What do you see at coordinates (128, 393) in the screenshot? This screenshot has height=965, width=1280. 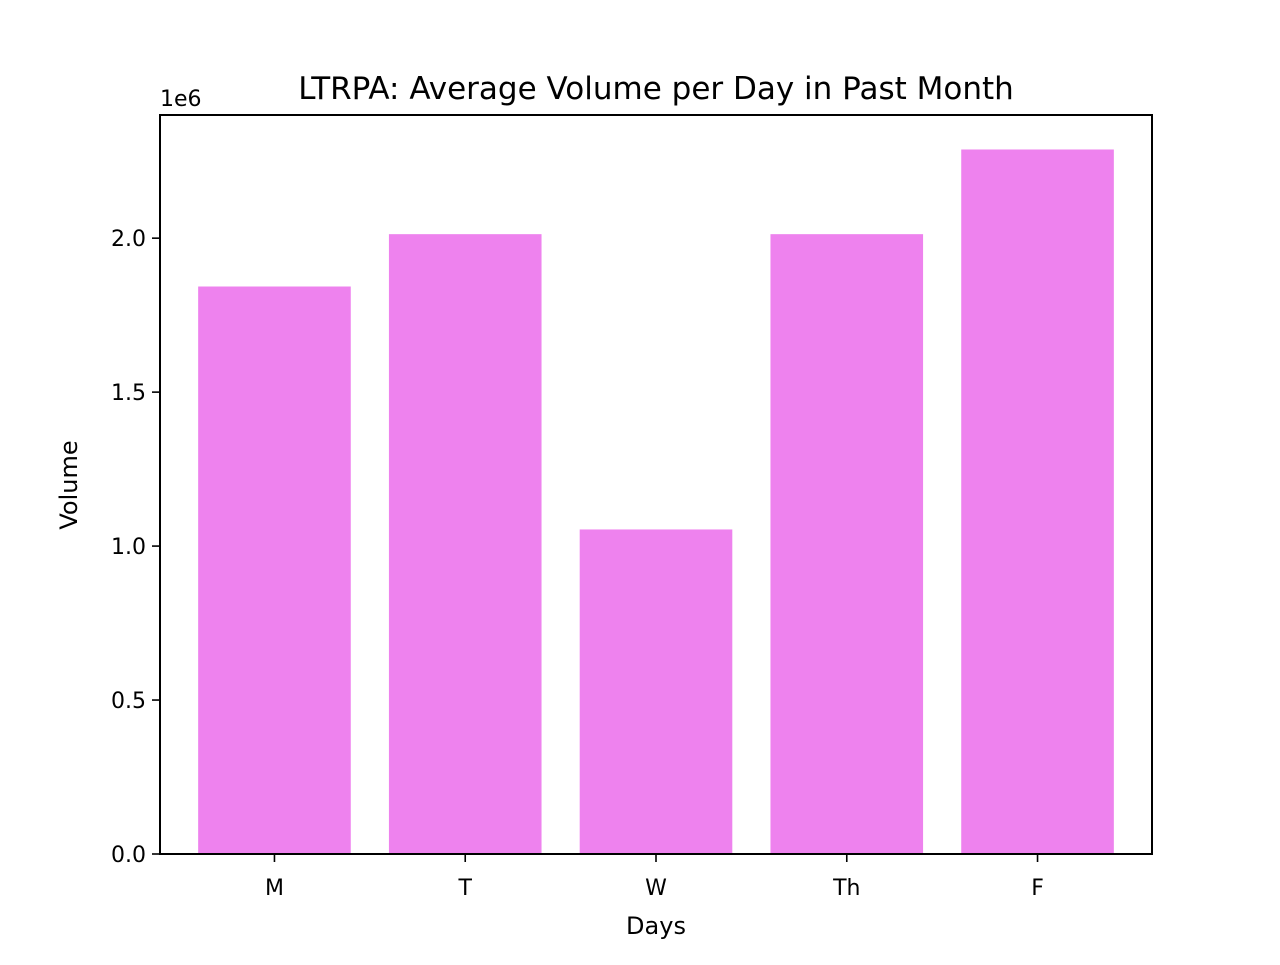 I see `y-tick-label: 1.5` at bounding box center [128, 393].